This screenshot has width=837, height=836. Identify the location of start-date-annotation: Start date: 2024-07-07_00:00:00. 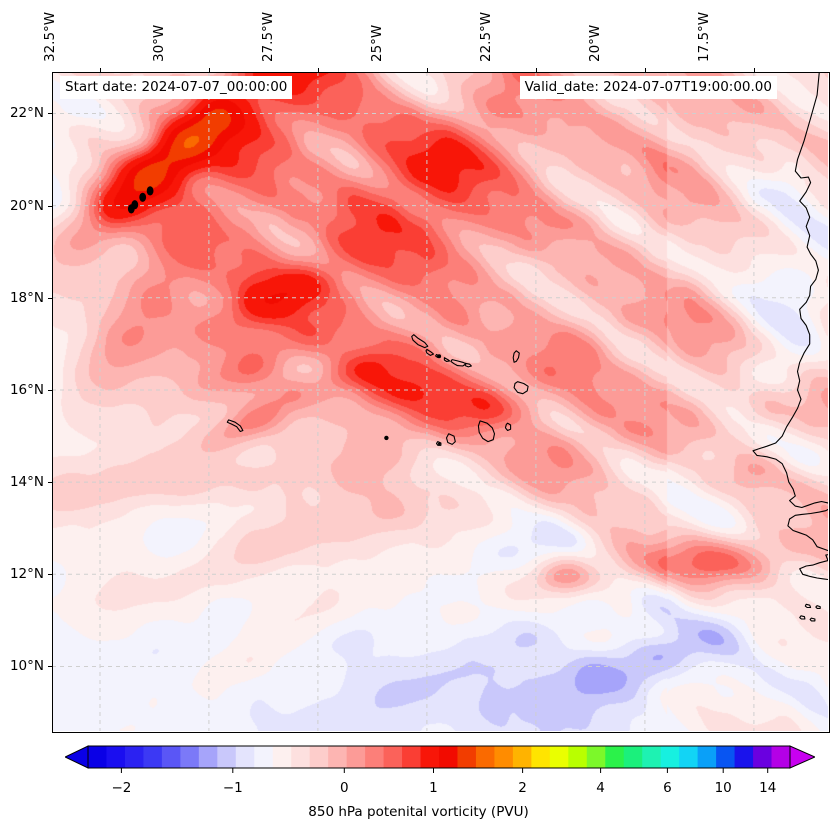
(176, 87).